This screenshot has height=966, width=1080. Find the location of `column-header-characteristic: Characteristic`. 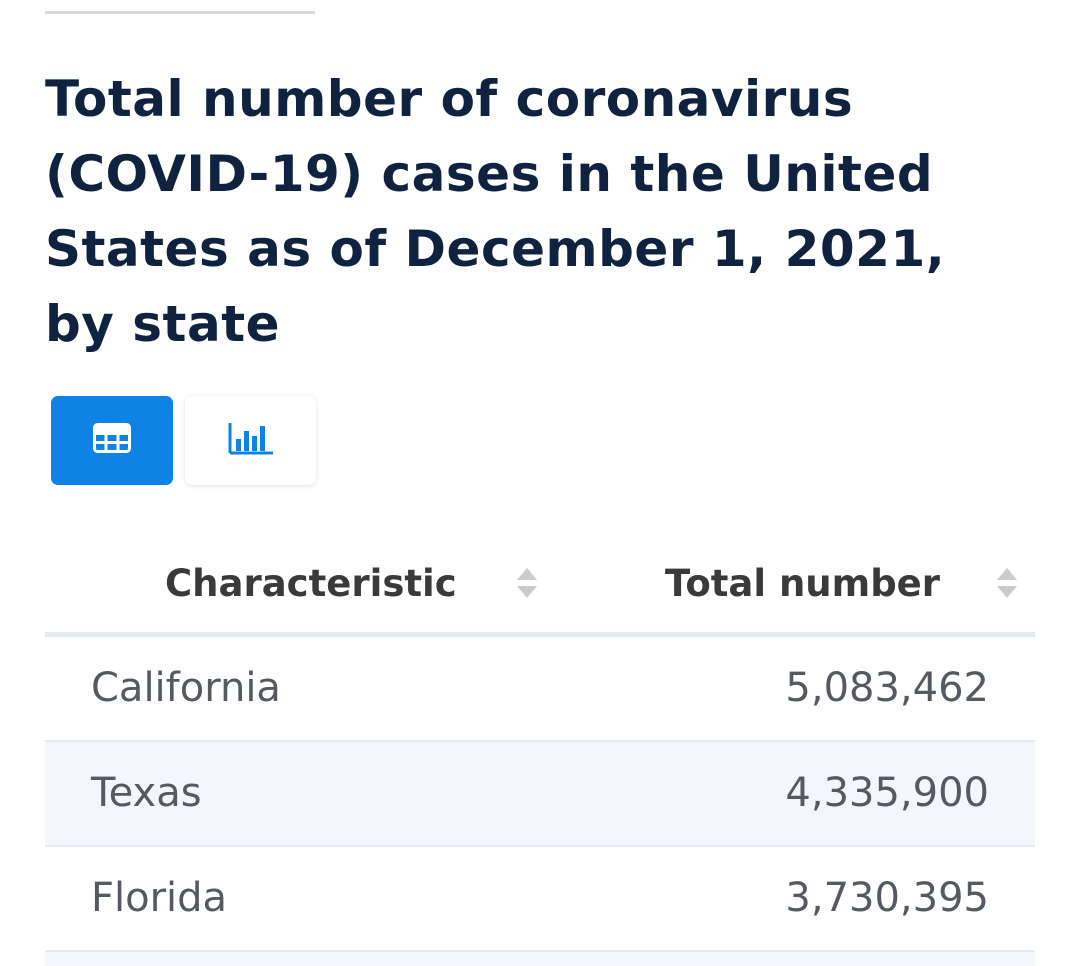

column-header-characteristic: Characteristic is located at coordinates (311, 583).